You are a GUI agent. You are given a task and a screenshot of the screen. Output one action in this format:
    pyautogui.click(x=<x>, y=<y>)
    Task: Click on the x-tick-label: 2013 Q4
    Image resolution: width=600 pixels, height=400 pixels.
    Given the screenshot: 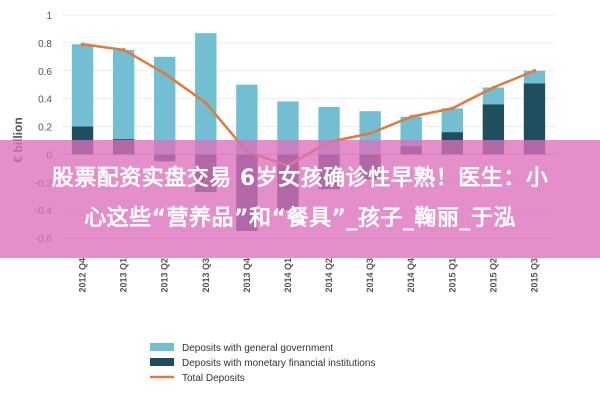 What is the action you would take?
    pyautogui.click(x=247, y=275)
    